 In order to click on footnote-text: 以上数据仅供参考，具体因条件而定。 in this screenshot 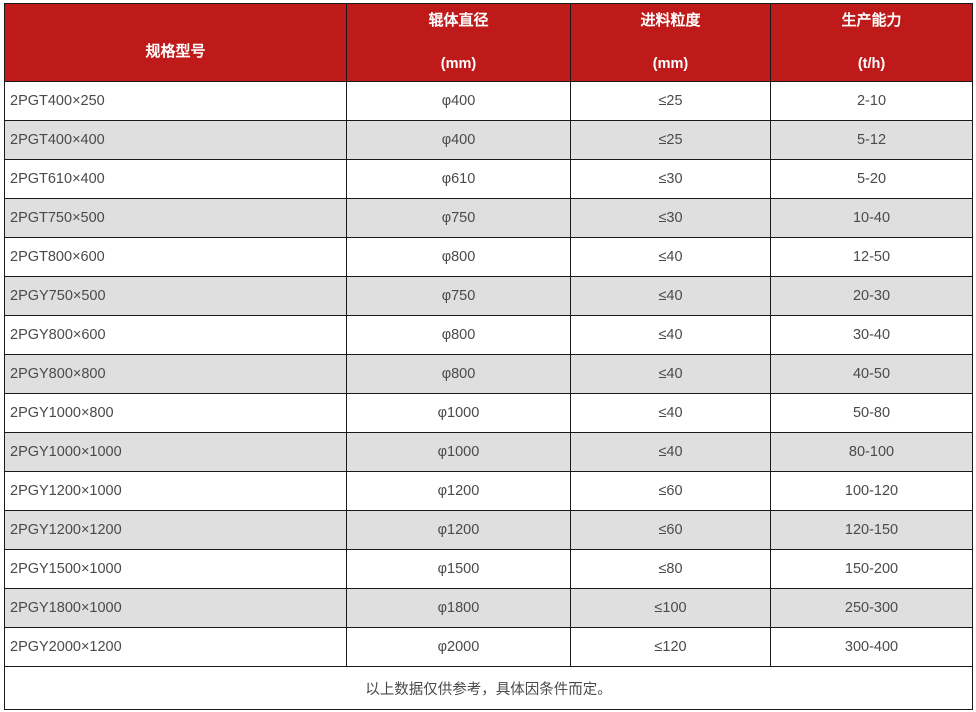, I will do `click(488, 688)`.